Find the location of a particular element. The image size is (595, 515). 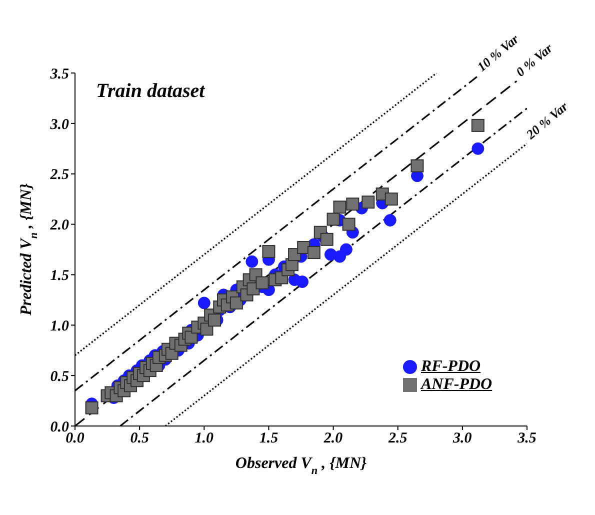

legend-label: ANF-PDO is located at coordinates (456, 384).